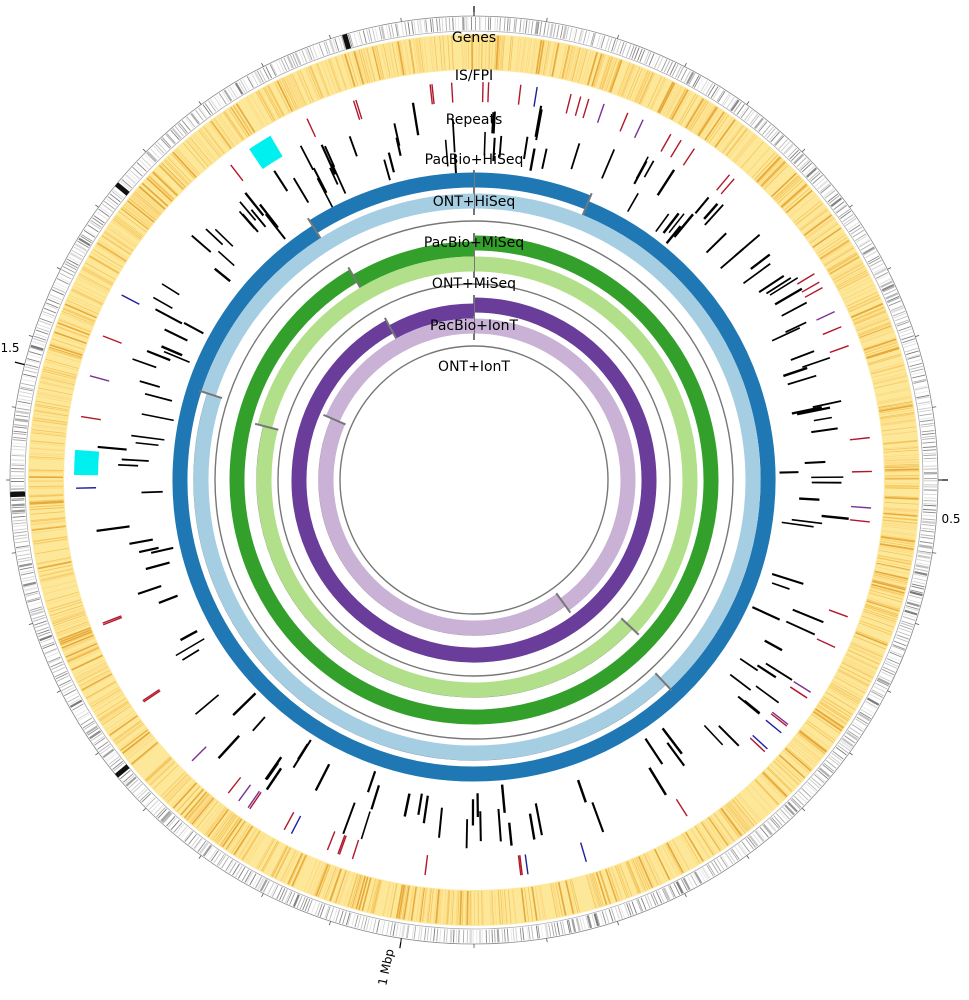 The width and height of the screenshot is (969, 1000). What do you see at coordinates (122, 771) in the screenshot?
I see `karyotype-dark-band` at bounding box center [122, 771].